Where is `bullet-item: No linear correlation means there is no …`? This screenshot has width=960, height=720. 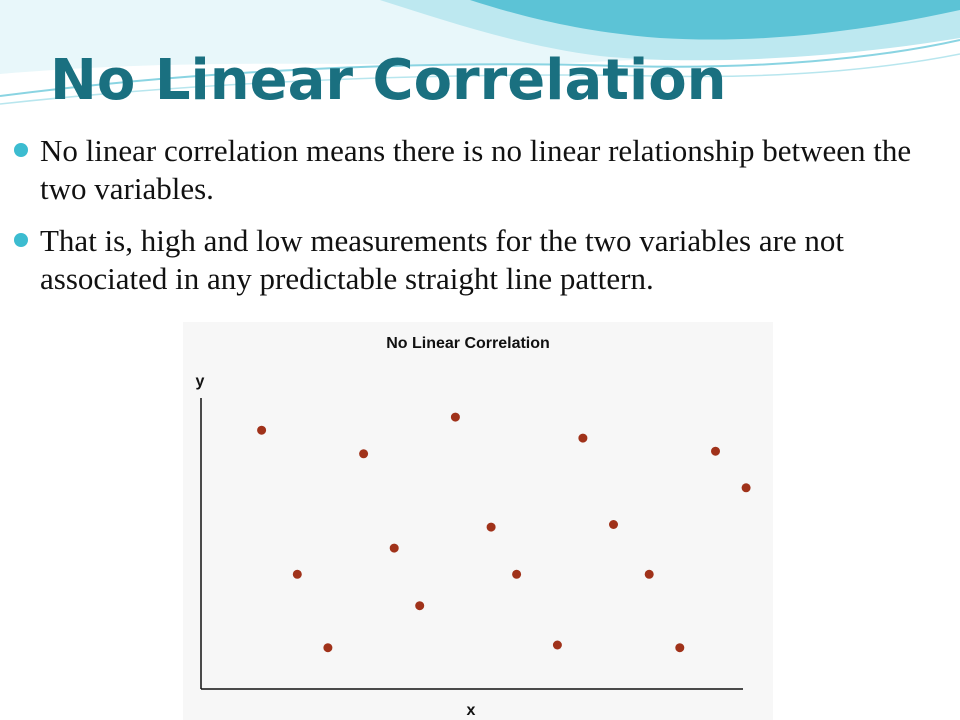
bullet-item: No linear correlation means there is no … is located at coordinates (482, 170).